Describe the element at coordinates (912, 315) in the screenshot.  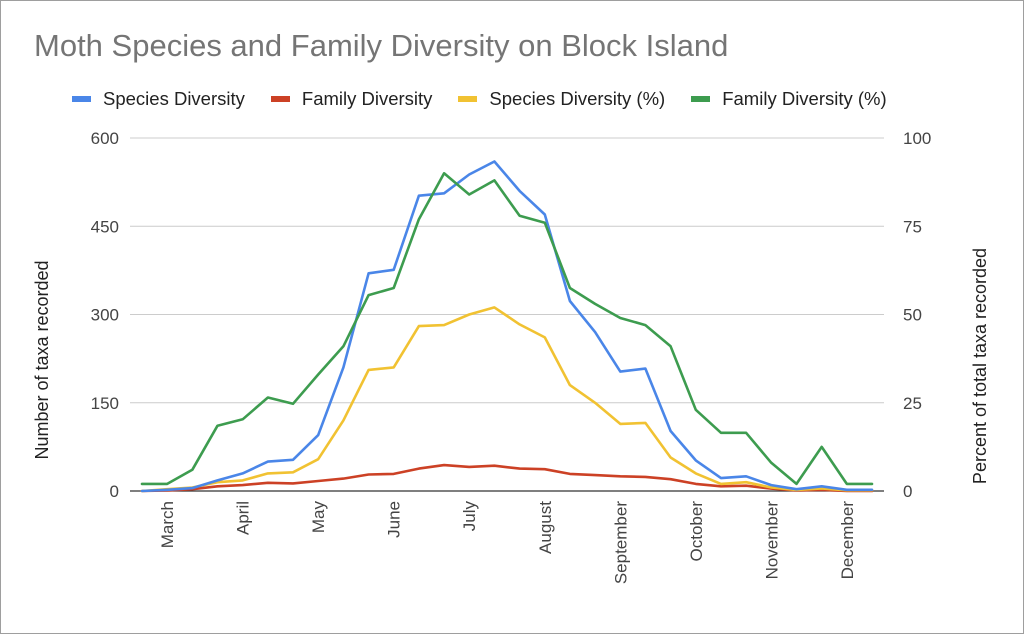
I see `y2-tick-label: 50` at that location.